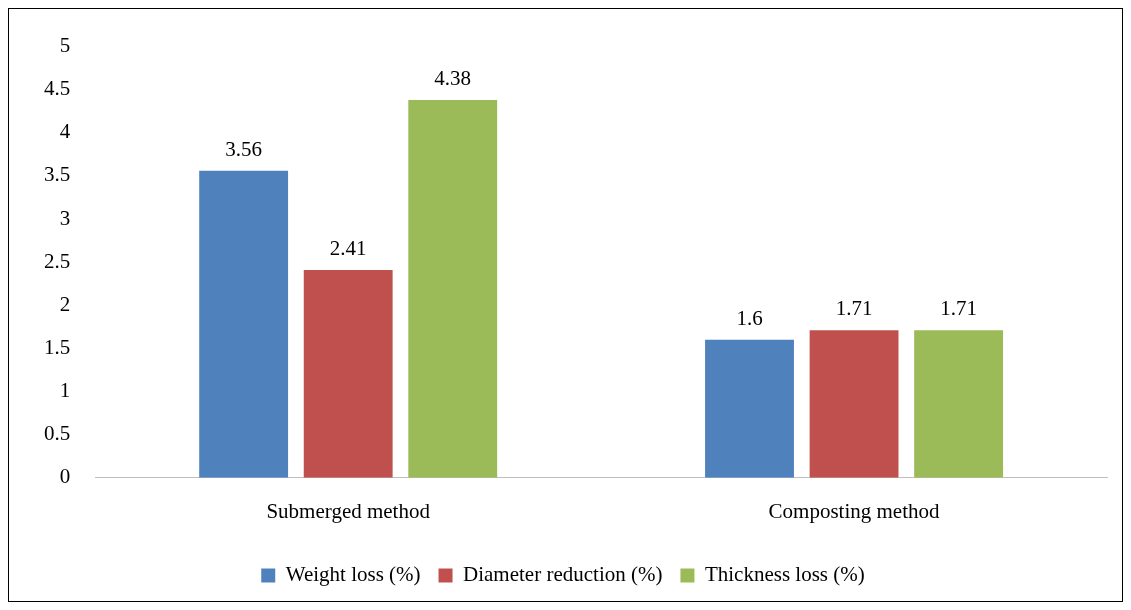 This screenshot has width=1131, height=610. I want to click on x-tick-label: Composting method, so click(854, 510).